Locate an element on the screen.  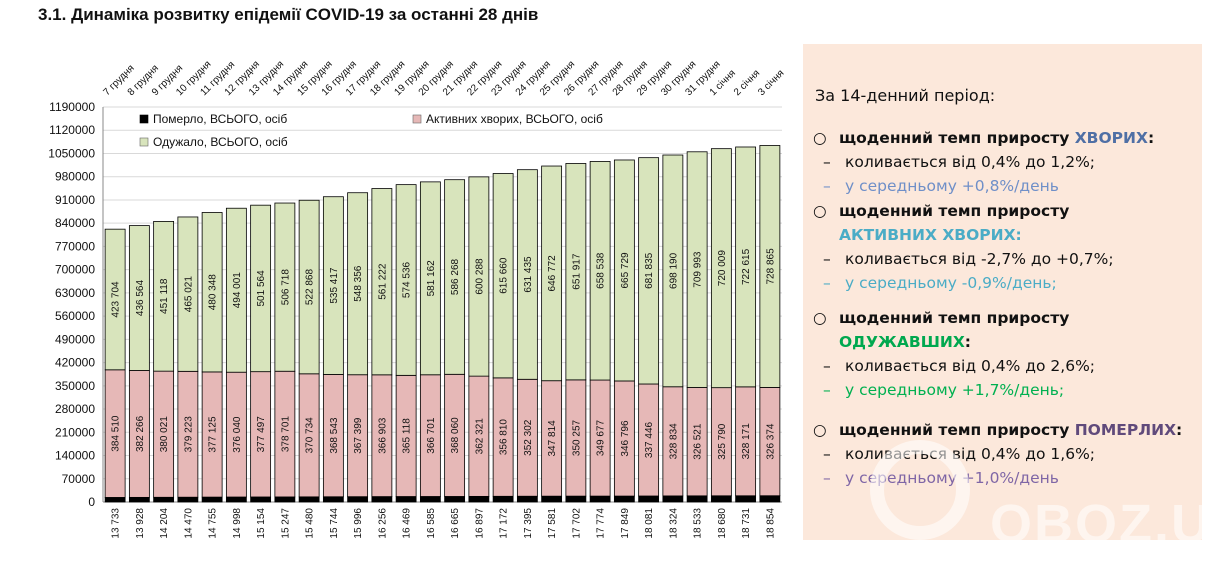
data-label: 465 021 is located at coordinates (188, 294).